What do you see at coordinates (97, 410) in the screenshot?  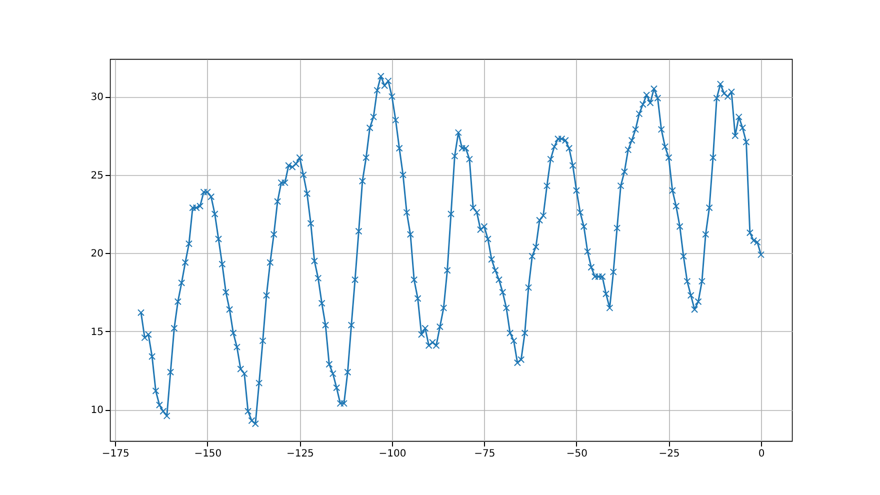 I see `y-tick-label: 10` at bounding box center [97, 410].